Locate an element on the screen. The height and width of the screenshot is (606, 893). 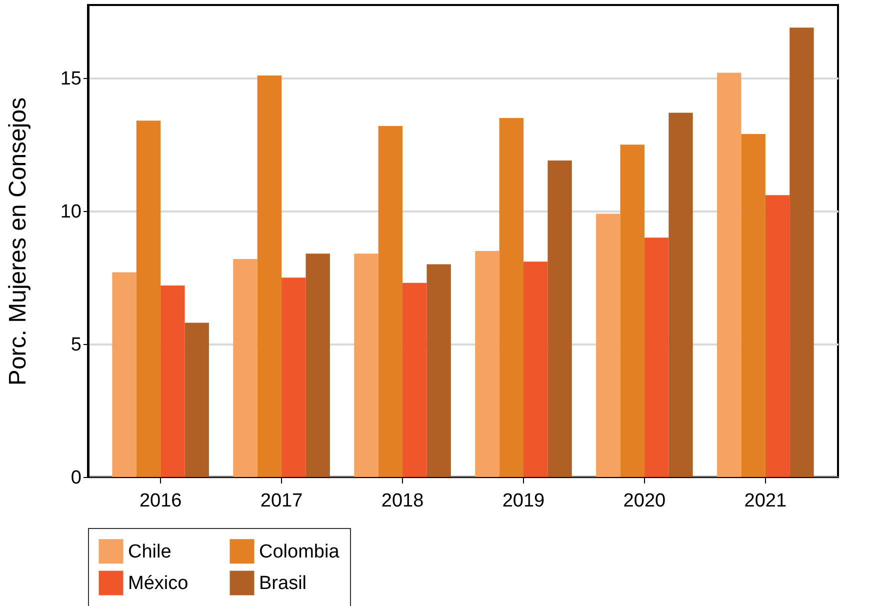
x-tick-label: 2019 is located at coordinates (523, 501).